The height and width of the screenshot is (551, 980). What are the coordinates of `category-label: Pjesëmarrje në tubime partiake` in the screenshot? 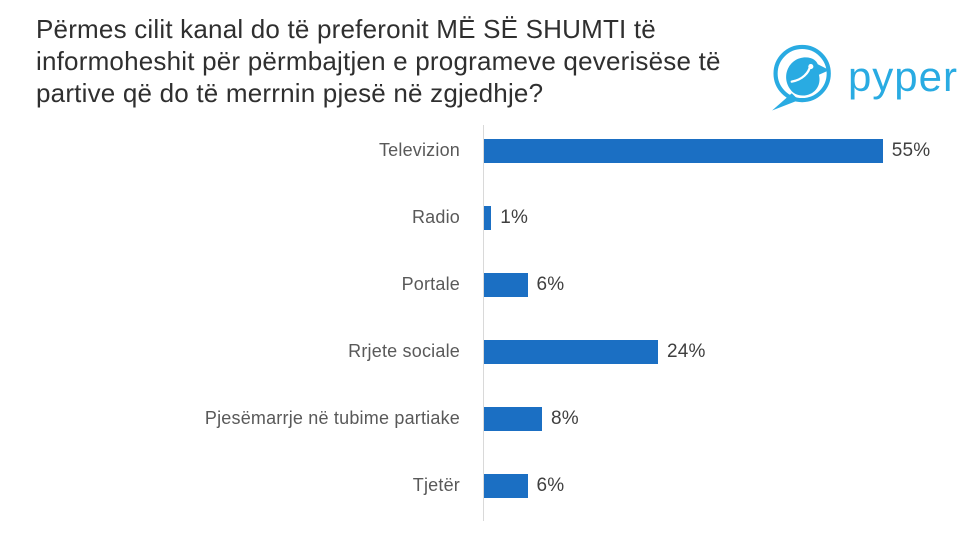 It's located at (332, 418).